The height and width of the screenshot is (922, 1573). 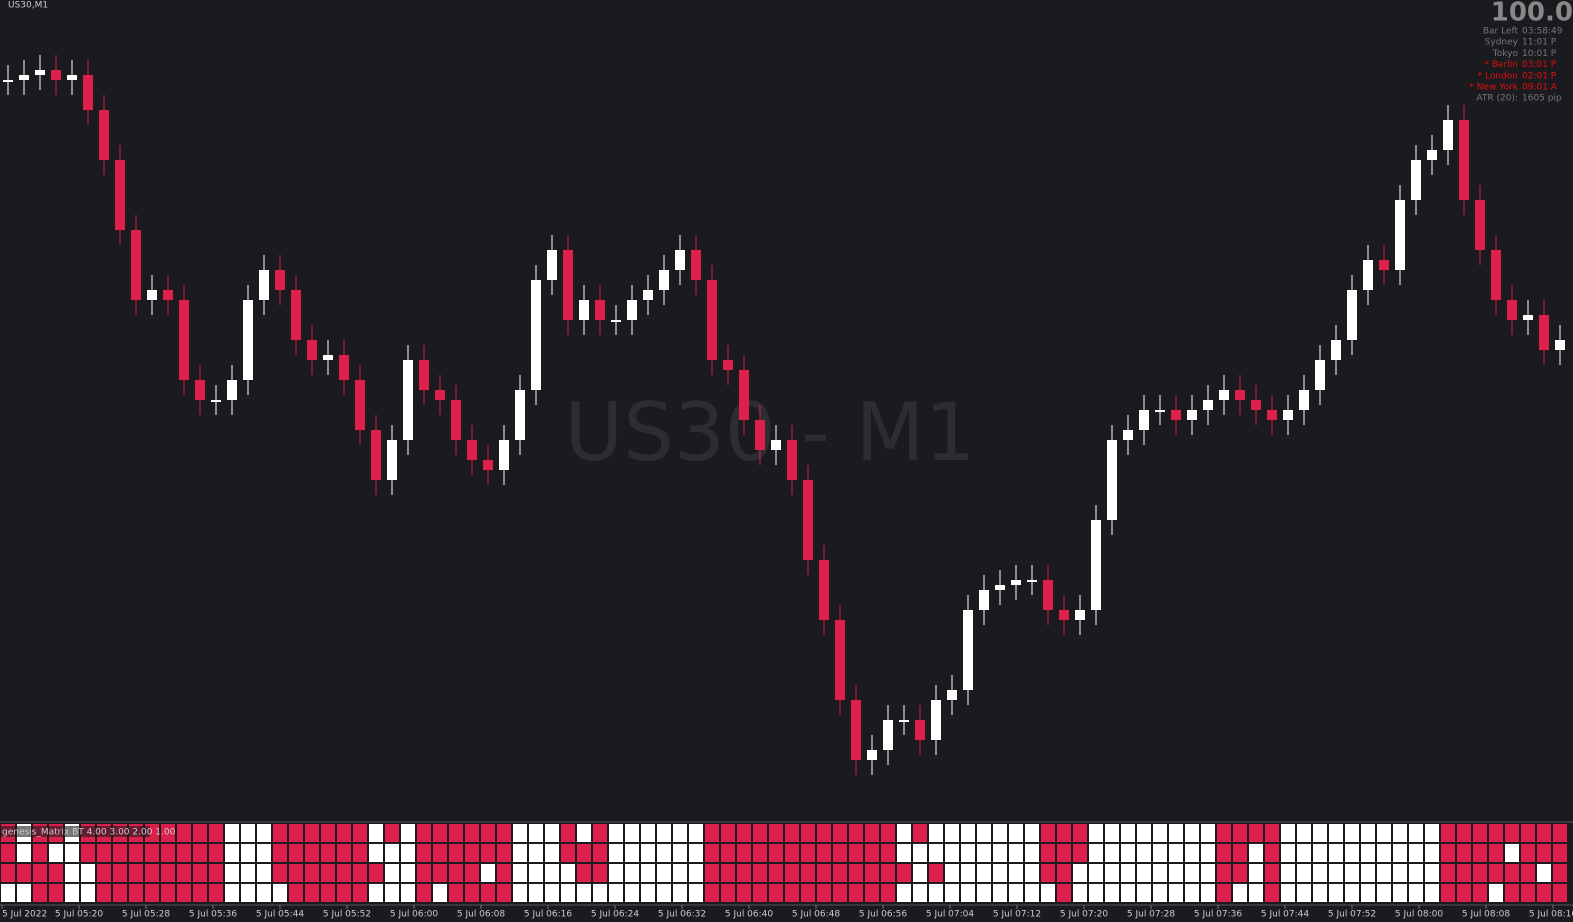 What do you see at coordinates (548, 915) in the screenshot?
I see `x-tick-label: 5 Jul 06:16` at bounding box center [548, 915].